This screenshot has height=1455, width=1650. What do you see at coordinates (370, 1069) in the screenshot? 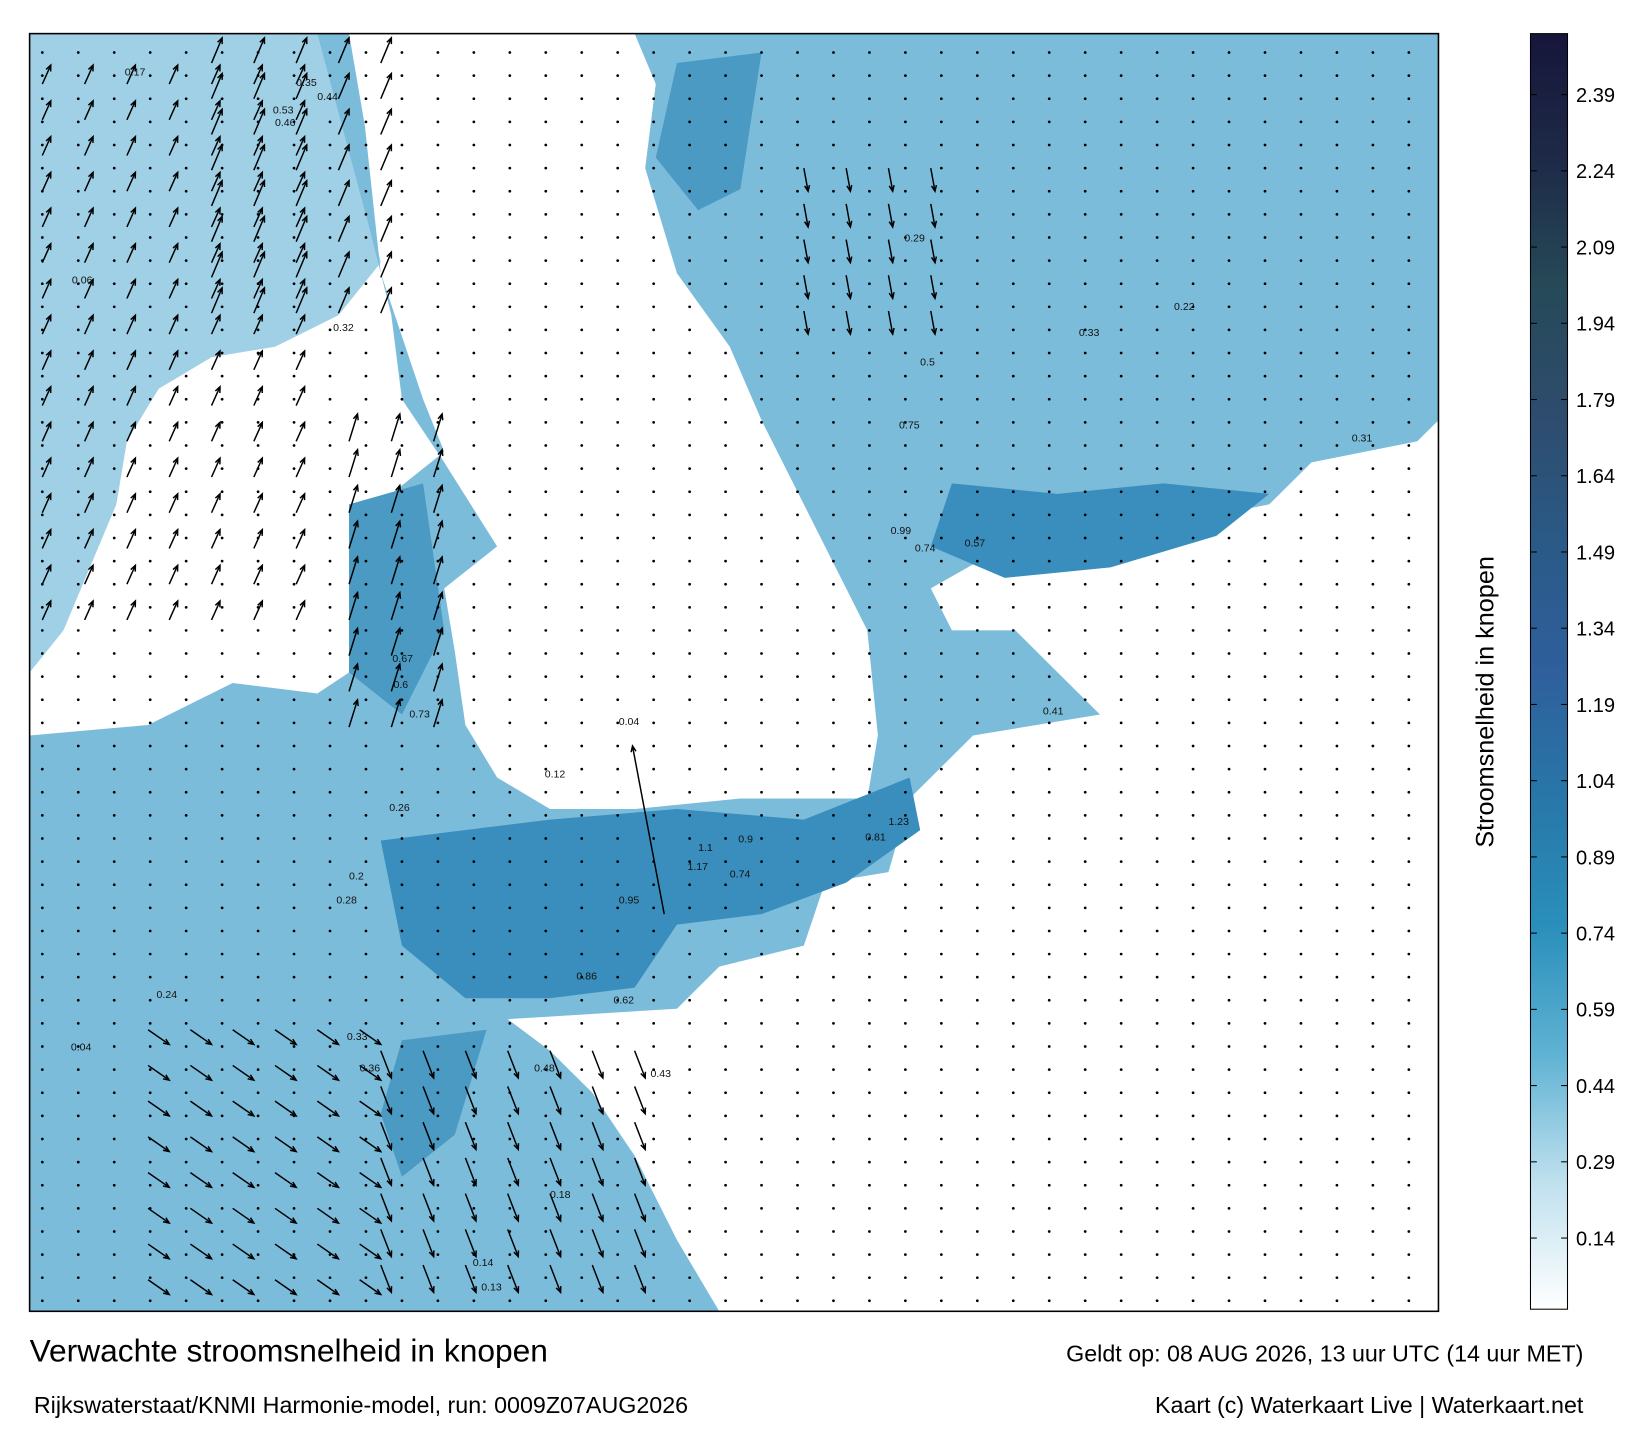
I see `current-value: 0.36` at bounding box center [370, 1069].